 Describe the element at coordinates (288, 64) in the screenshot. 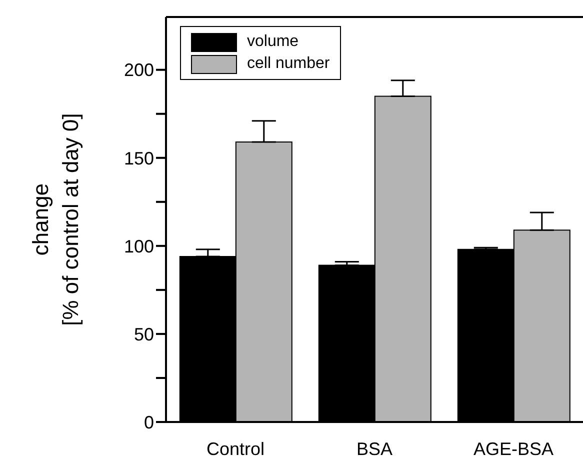

I see `legend-label: cell number` at that location.